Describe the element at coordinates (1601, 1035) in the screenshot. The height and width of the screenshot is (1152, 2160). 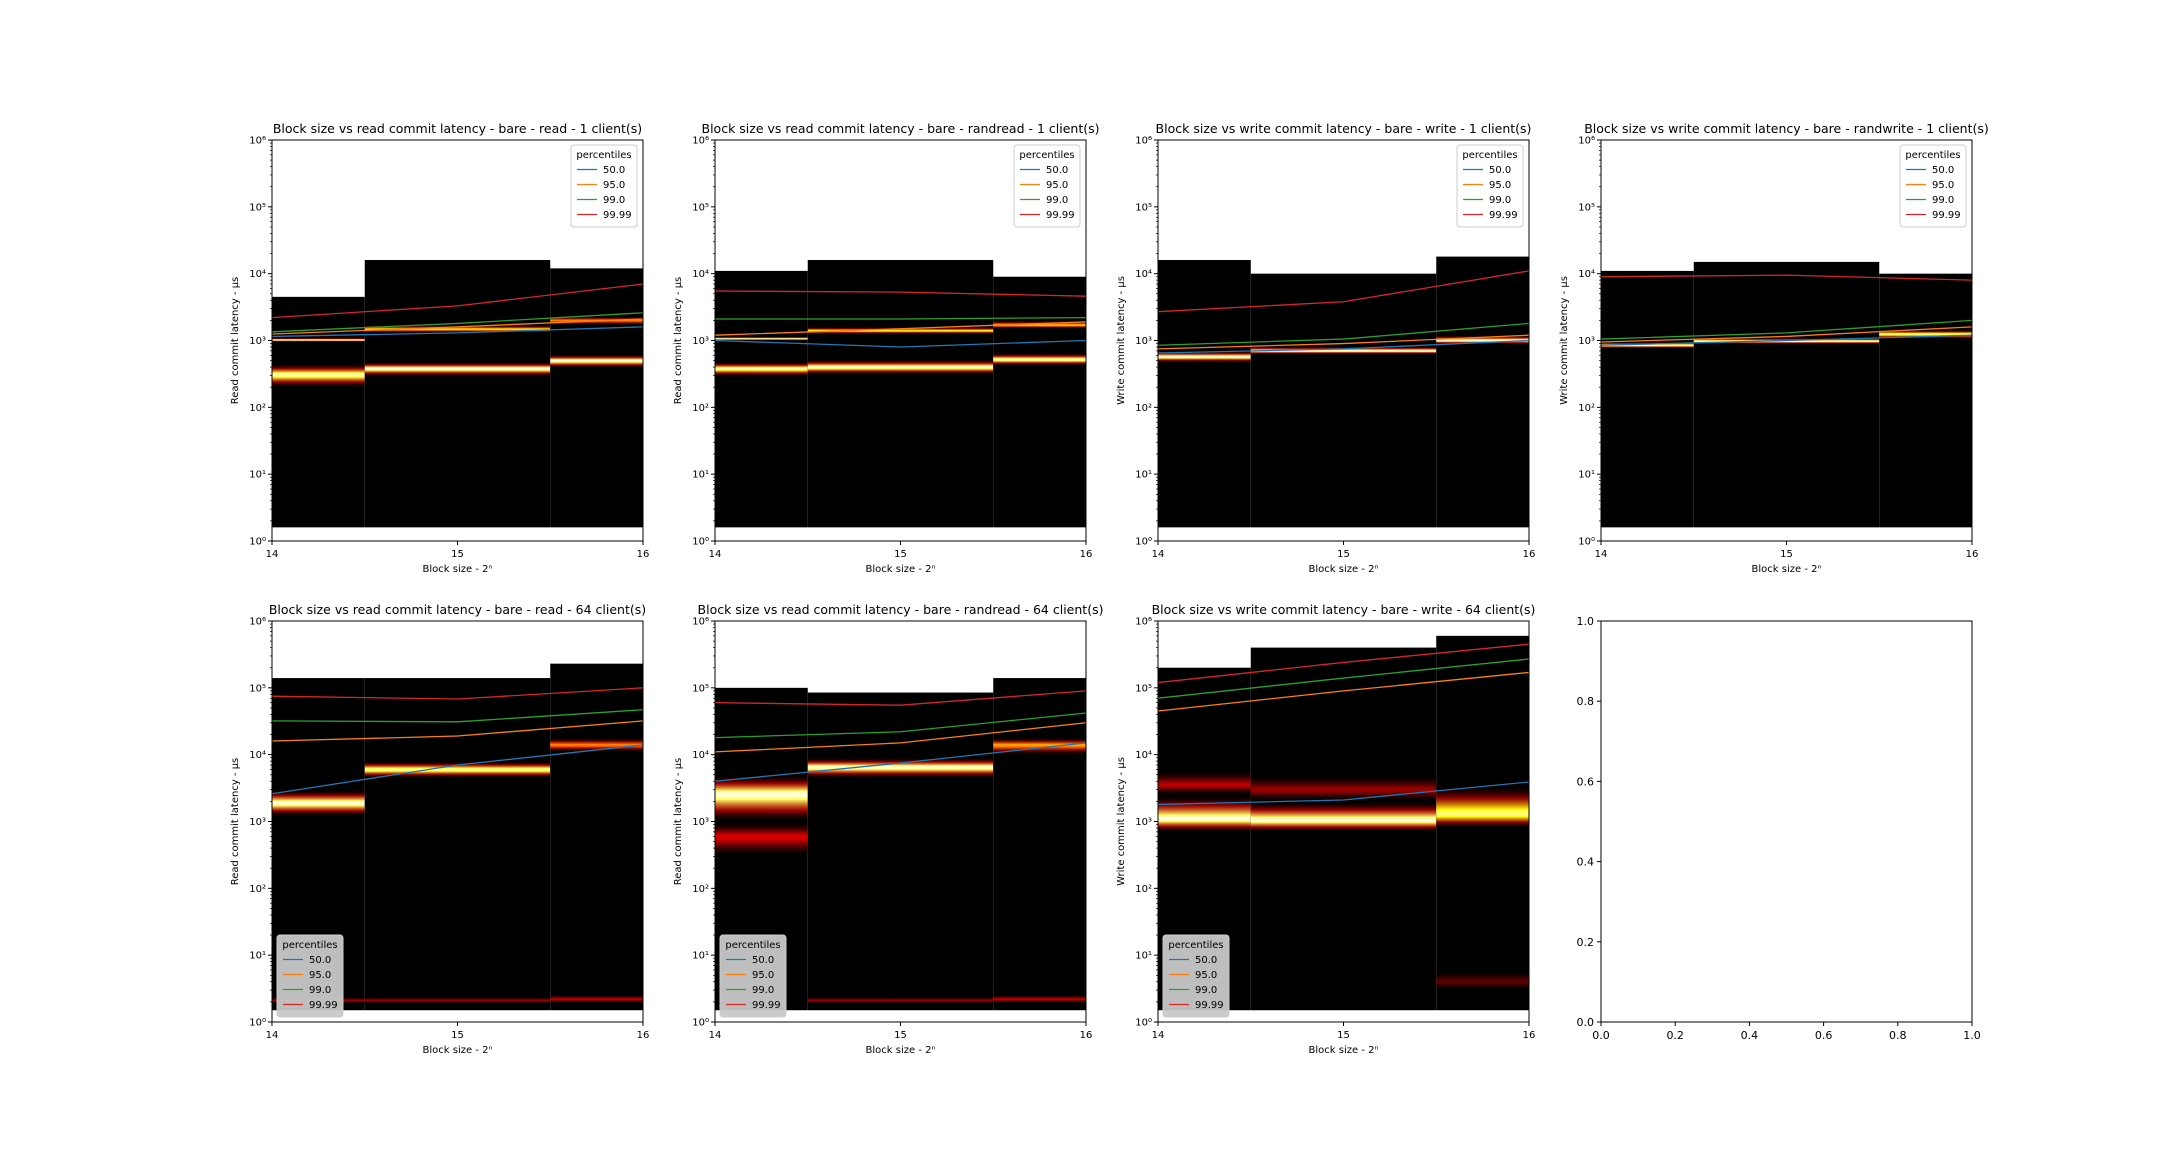
I see `x-tick-label: 0.0` at that location.